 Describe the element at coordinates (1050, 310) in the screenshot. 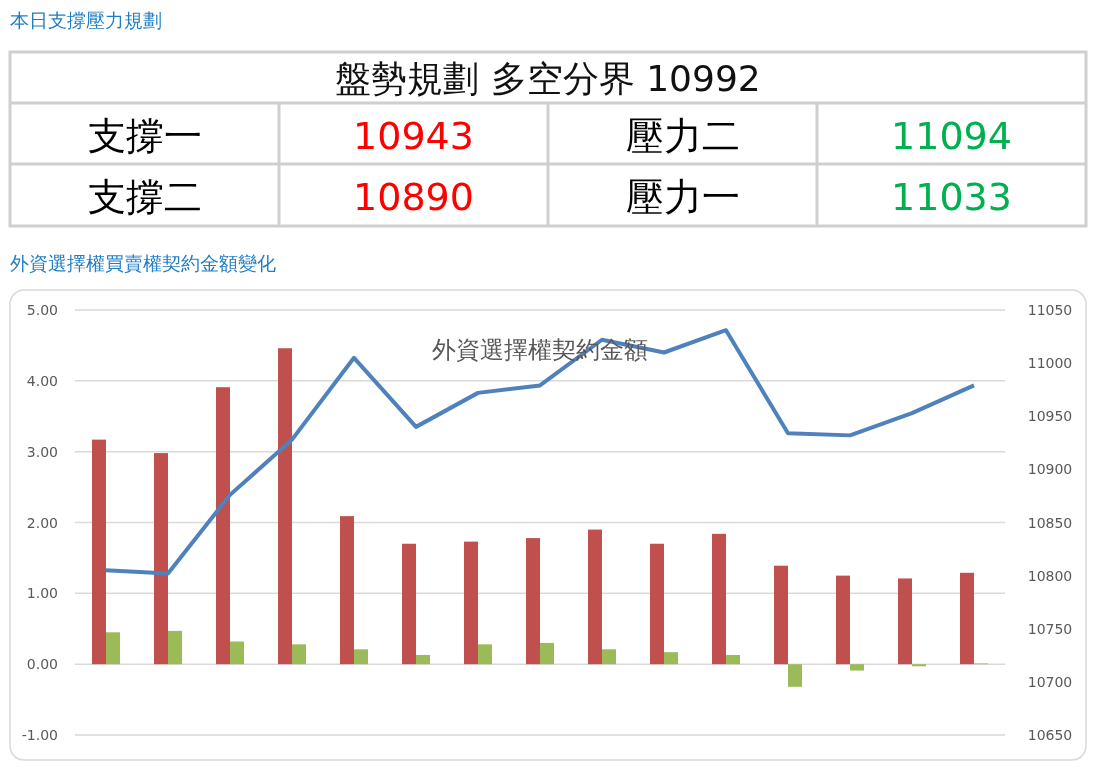

I see `y2-tick-label: 11050` at that location.